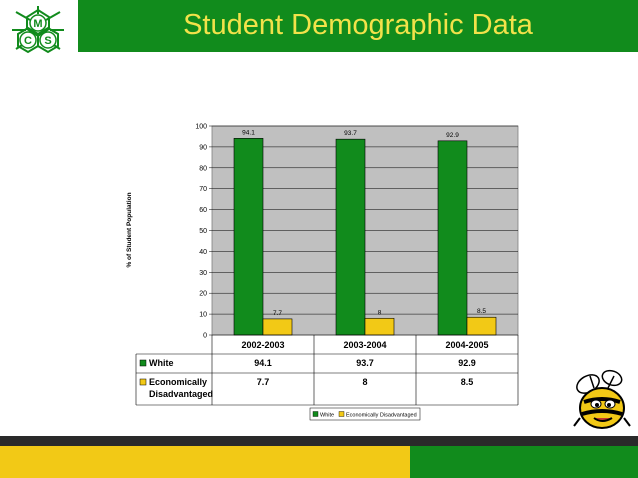 The width and height of the screenshot is (638, 478). Describe the element at coordinates (205, 336) in the screenshot. I see `y-tick-label: 0` at that location.